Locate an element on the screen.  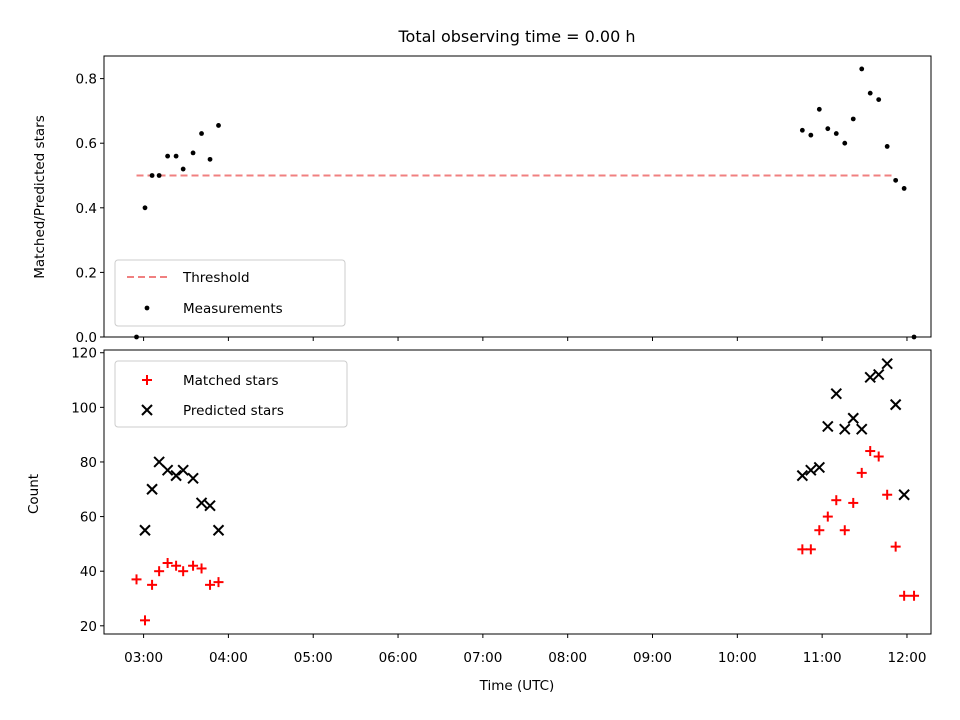
x-tick-label: 11:00 is located at coordinates (822, 658).